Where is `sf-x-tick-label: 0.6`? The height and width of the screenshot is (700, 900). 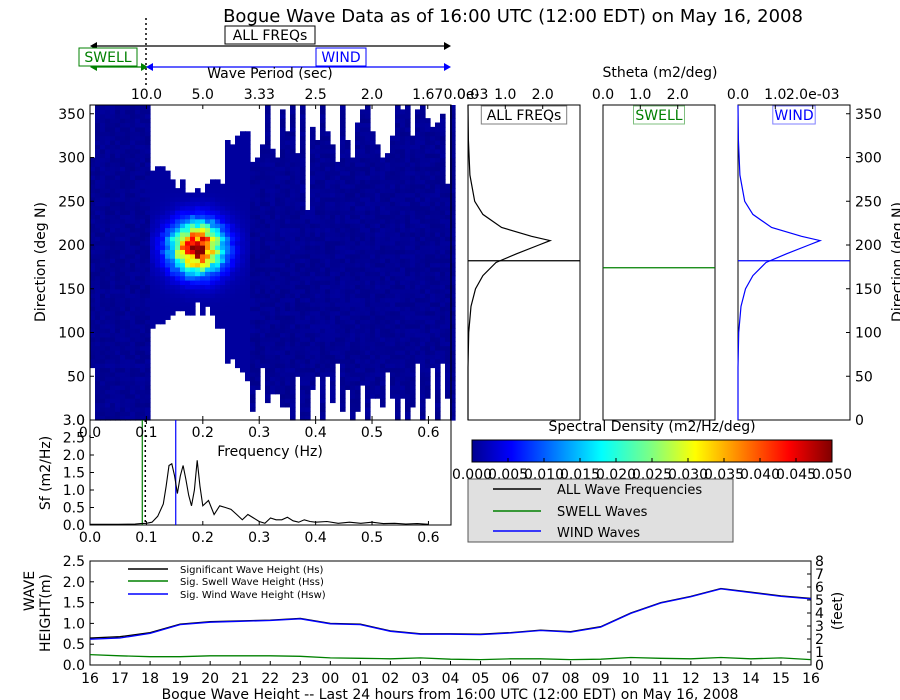 sf-x-tick-label: 0.6 is located at coordinates (428, 538).